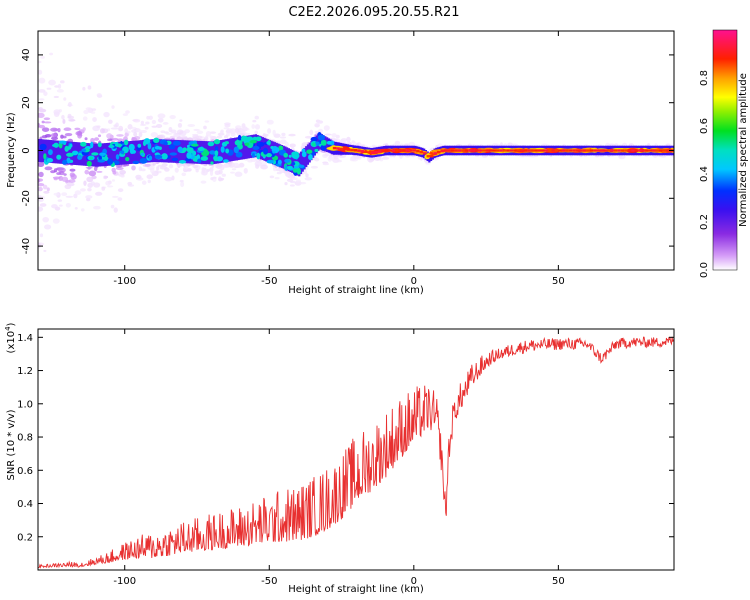 This screenshot has height=600, width=750. I want to click on snr-x-label: Height of straight line (km), so click(356, 589).